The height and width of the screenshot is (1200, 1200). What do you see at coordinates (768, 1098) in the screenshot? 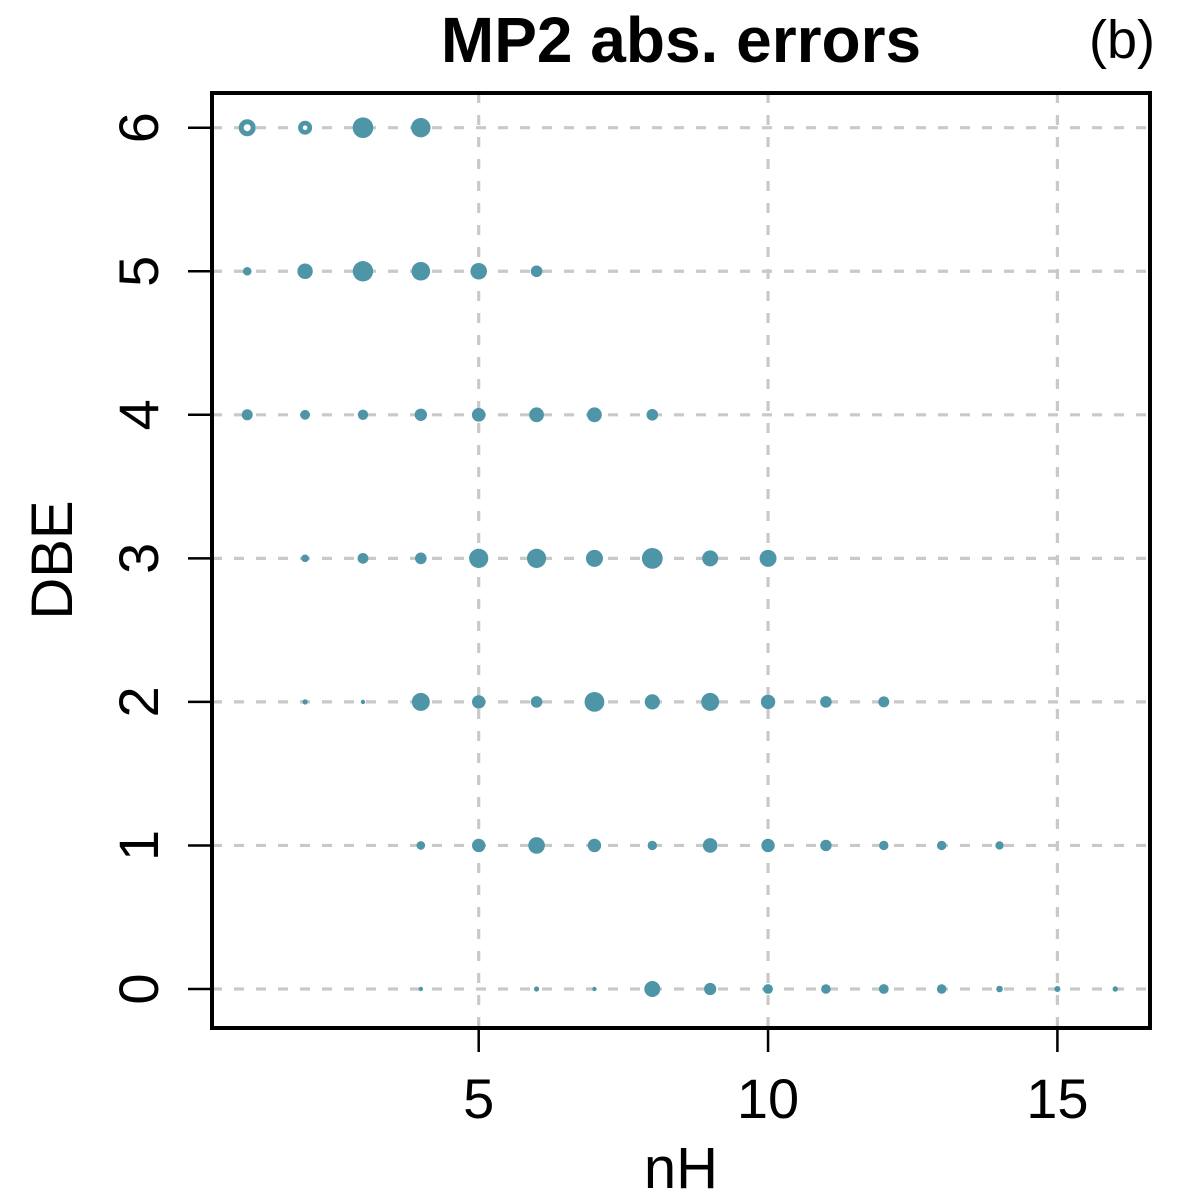
I see `x-tick-label: 10` at bounding box center [768, 1098].